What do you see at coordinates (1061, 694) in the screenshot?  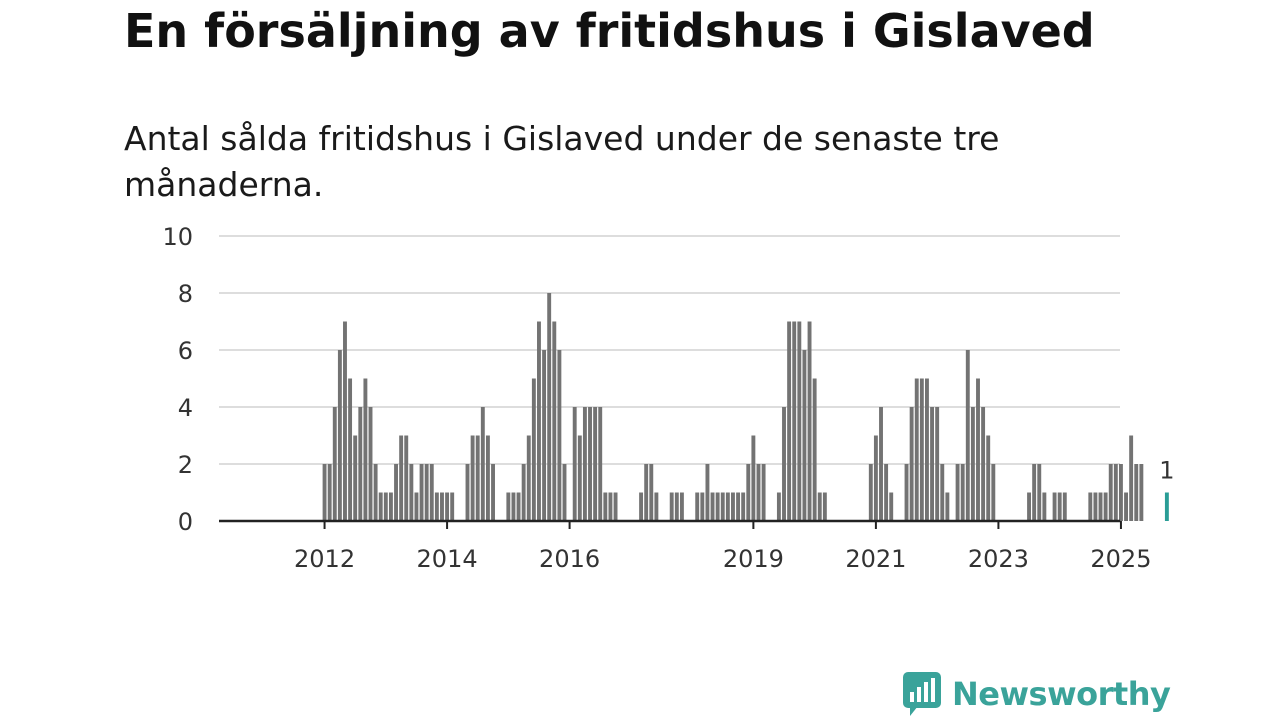 I see `brand-name: Newsworthy` at bounding box center [1061, 694].